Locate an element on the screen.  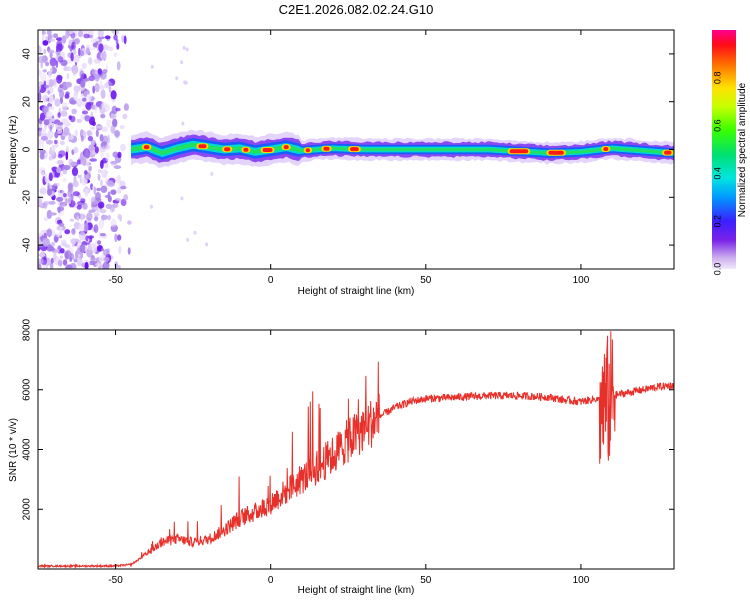
snr-y-tick-label: 4000 is located at coordinates (27, 449).